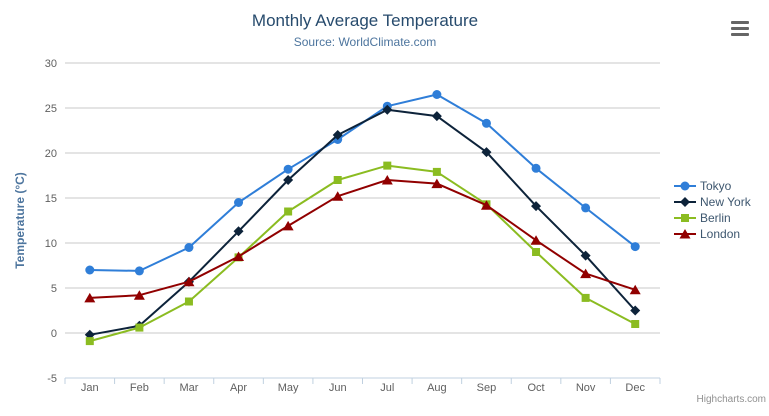 This screenshot has height=416, width=769. I want to click on x-axis-tick-label: Nov, so click(586, 388).